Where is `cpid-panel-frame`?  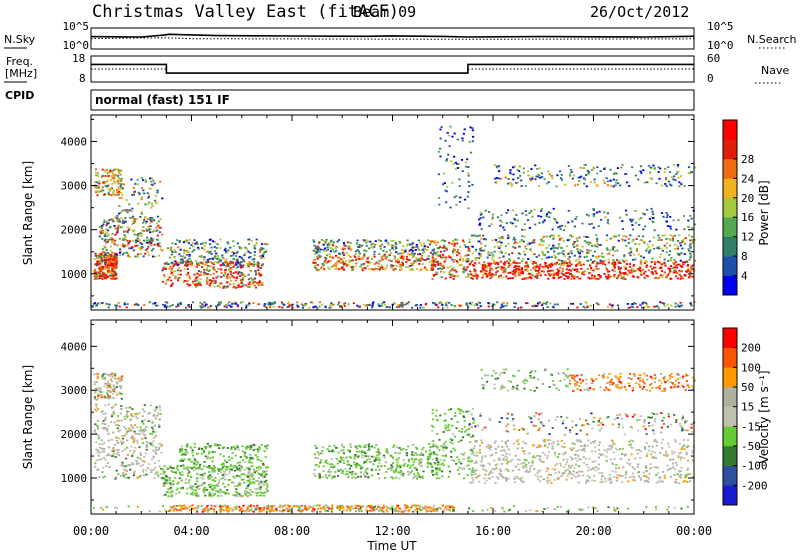 cpid-panel-frame is located at coordinates (392, 100).